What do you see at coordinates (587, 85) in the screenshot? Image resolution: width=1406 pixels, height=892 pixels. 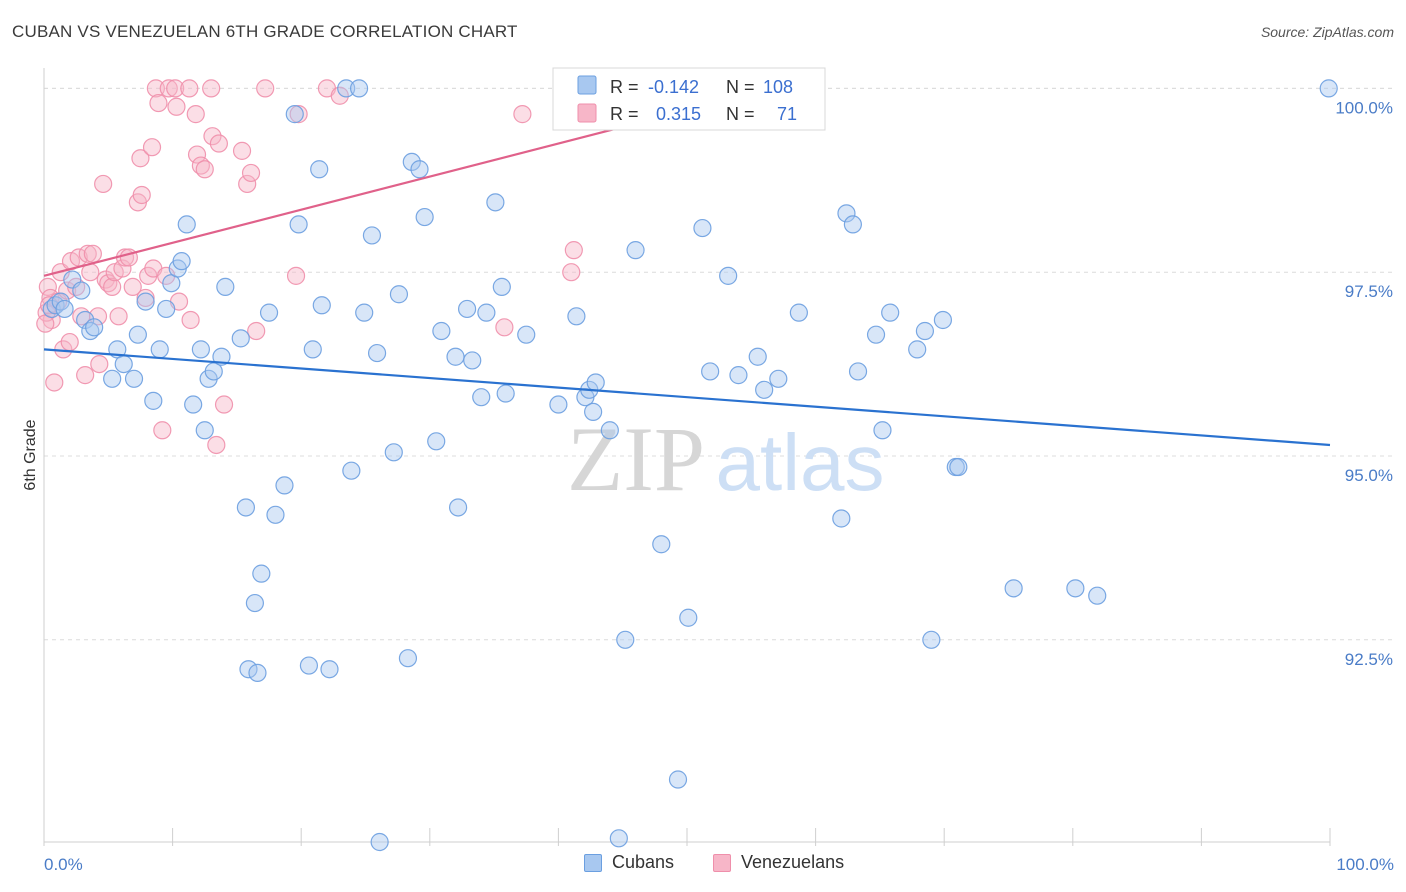 I see `legend-swatch-cubans` at bounding box center [587, 85].